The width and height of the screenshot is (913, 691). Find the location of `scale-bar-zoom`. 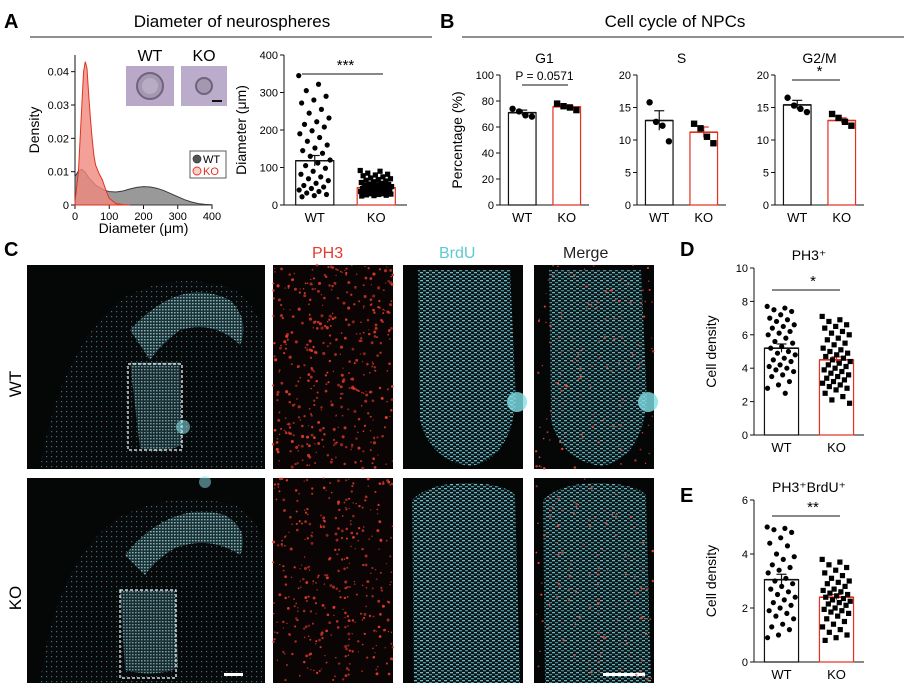

scale-bar-zoom is located at coordinates (624, 674).